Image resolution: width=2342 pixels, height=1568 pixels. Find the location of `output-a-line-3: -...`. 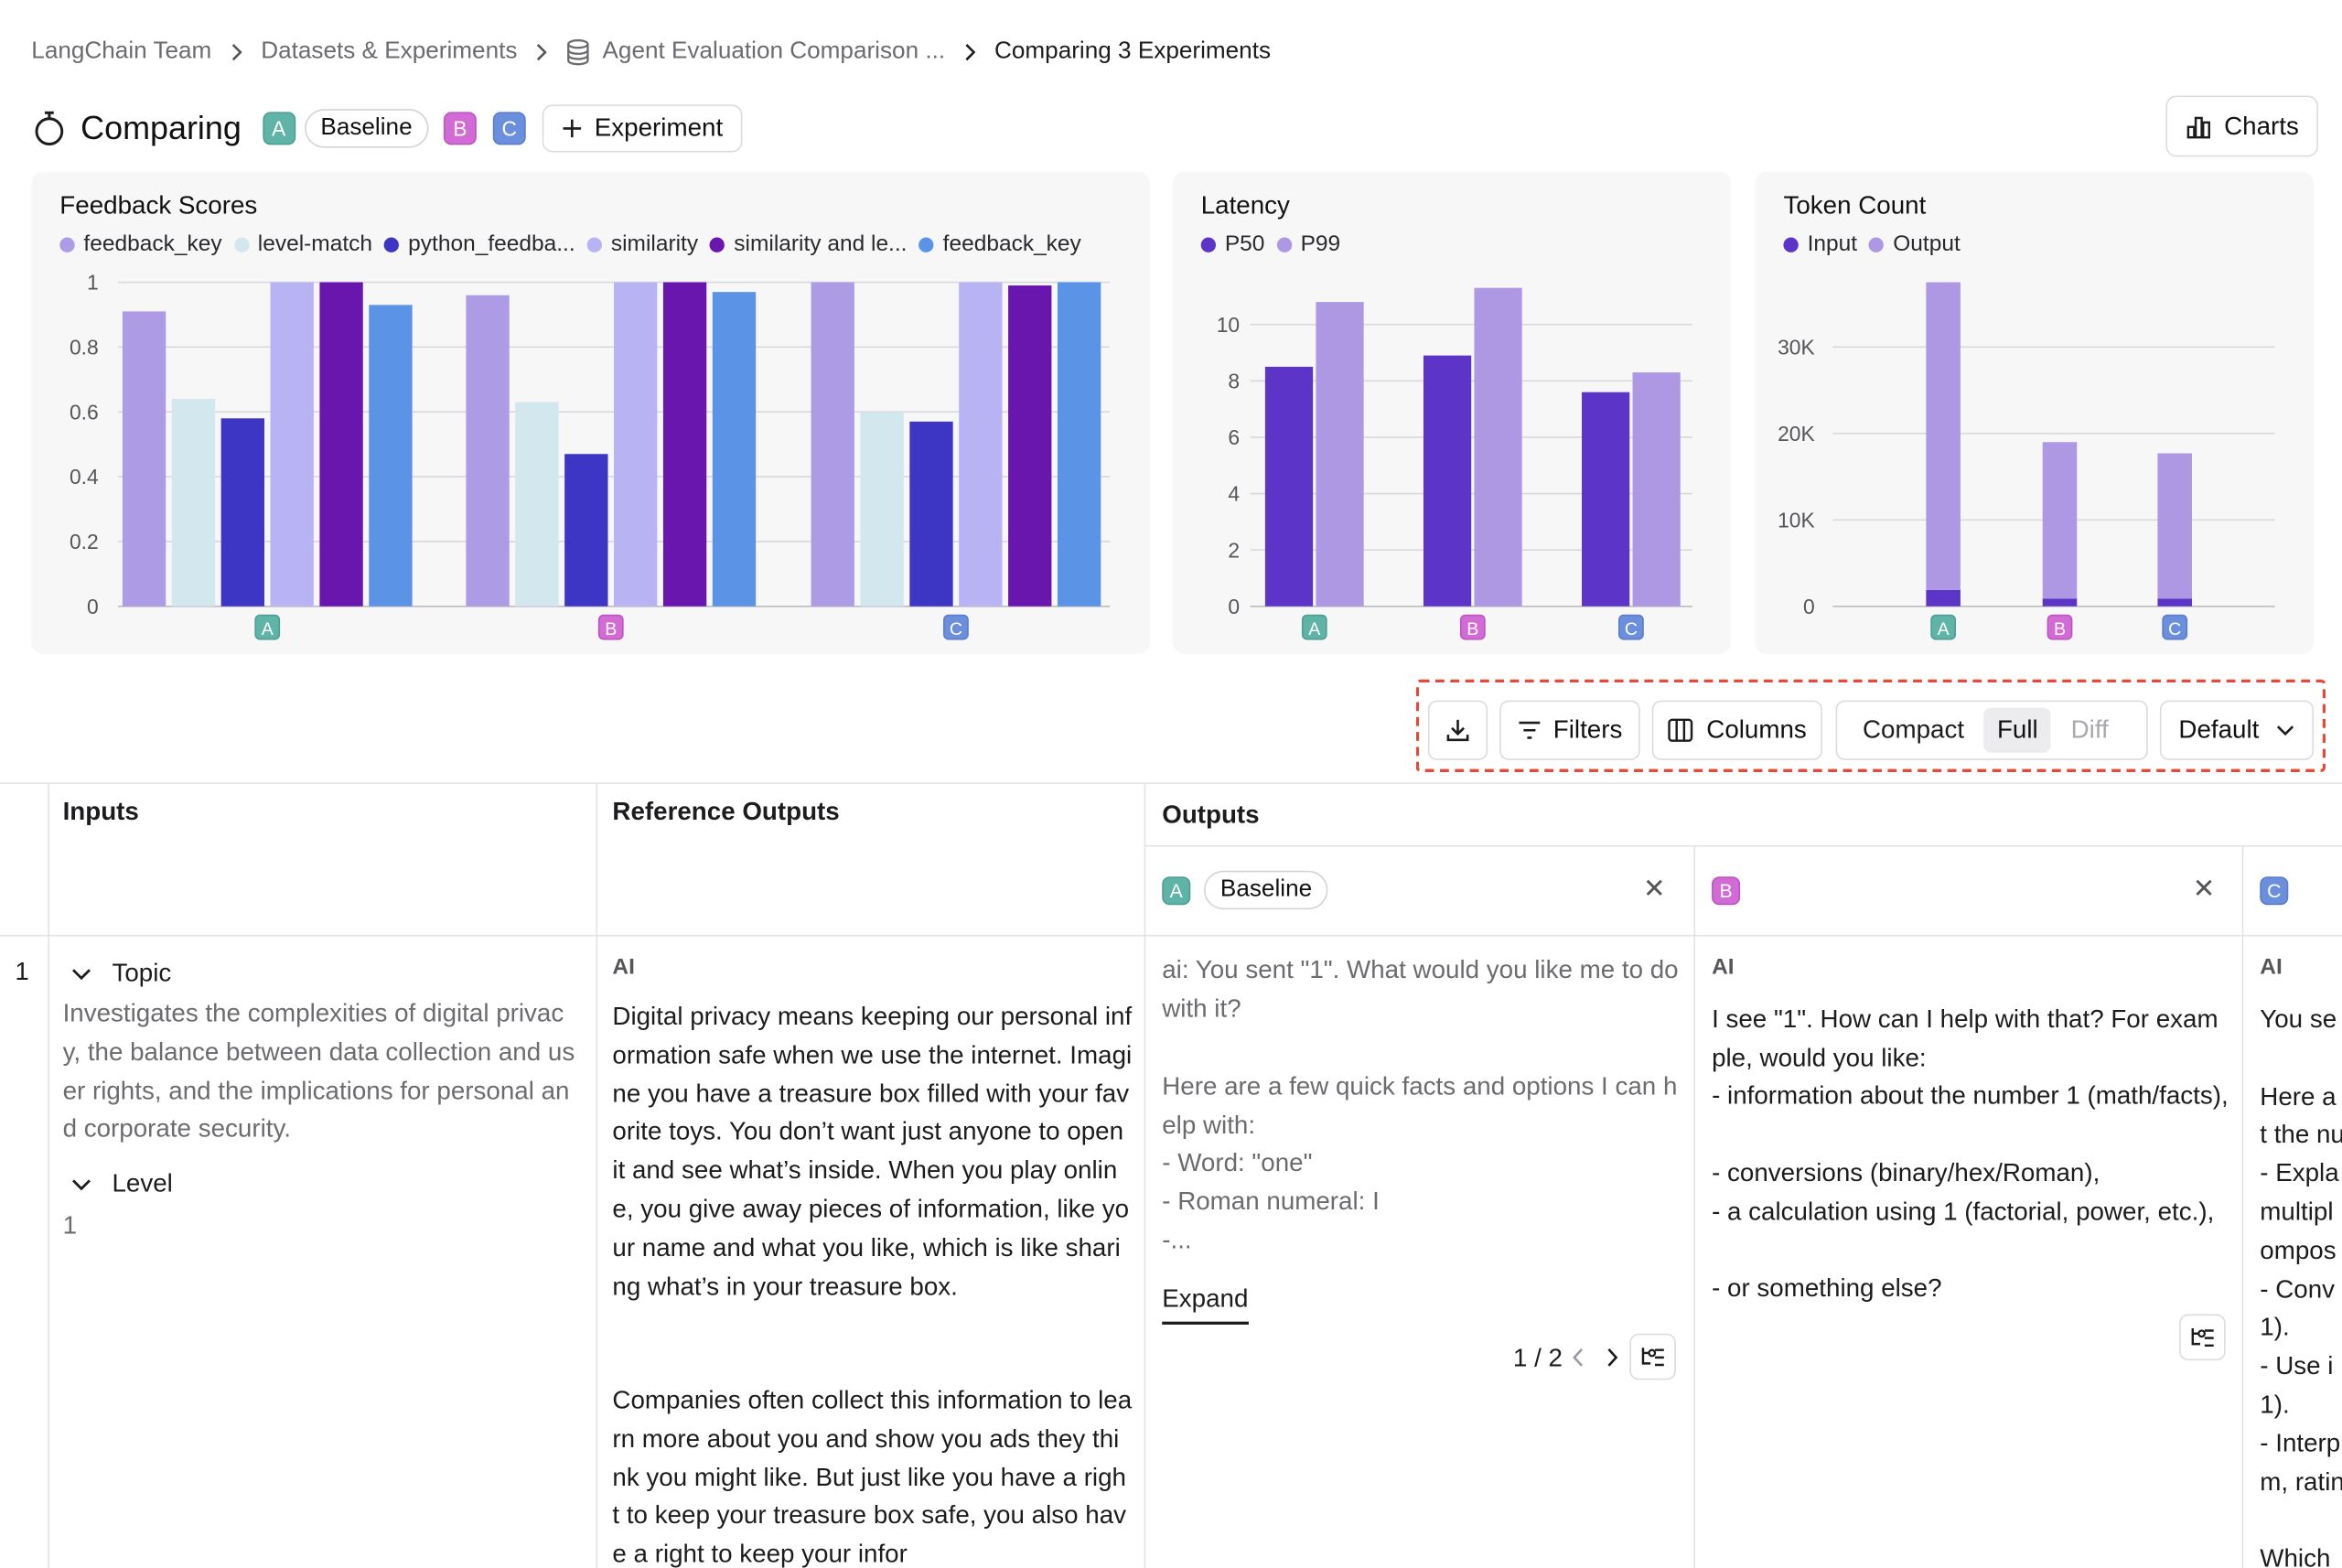

output-a-line-3: -... is located at coordinates (1177, 1240).